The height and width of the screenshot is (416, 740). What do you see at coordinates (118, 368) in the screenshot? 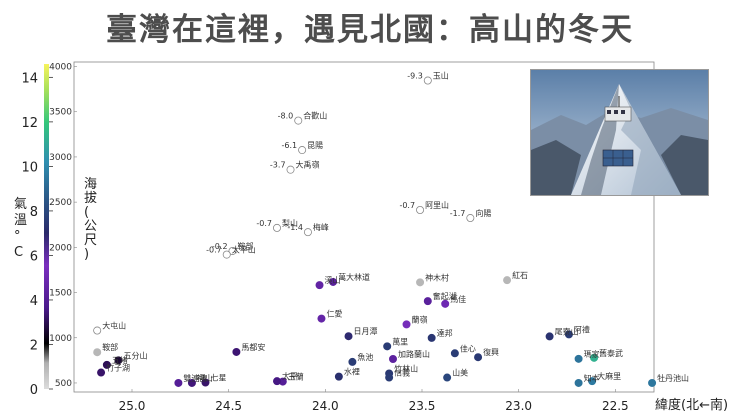
I see `point-name-label: 竹子湖` at bounding box center [118, 368].